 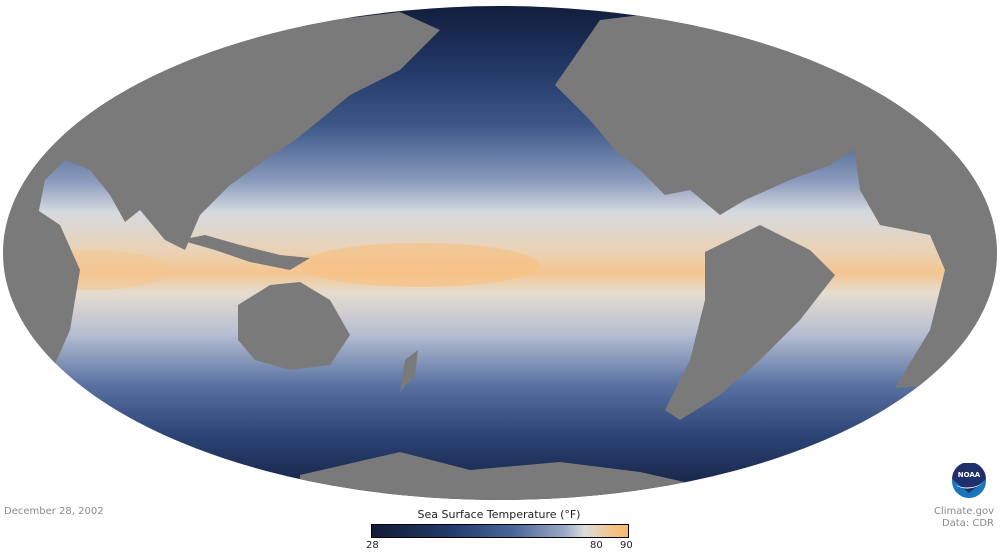 What do you see at coordinates (963, 511) in the screenshot?
I see `credit-site: Climate.gov` at bounding box center [963, 511].